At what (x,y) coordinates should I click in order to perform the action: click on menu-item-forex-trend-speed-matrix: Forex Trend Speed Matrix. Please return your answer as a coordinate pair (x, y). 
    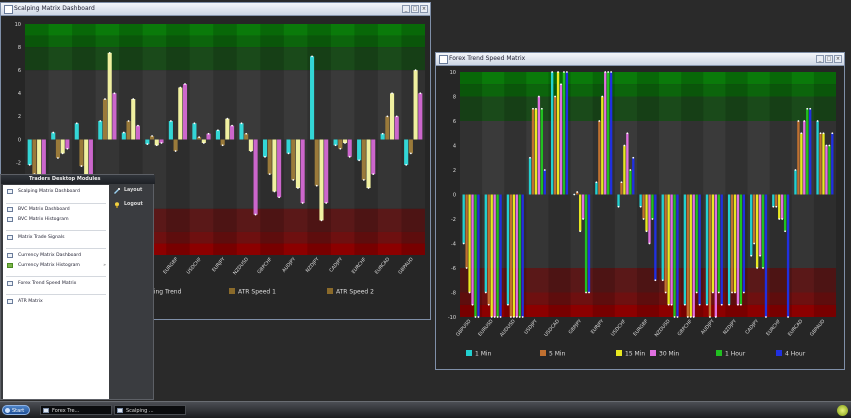
    Looking at the image, I should click on (56, 284).